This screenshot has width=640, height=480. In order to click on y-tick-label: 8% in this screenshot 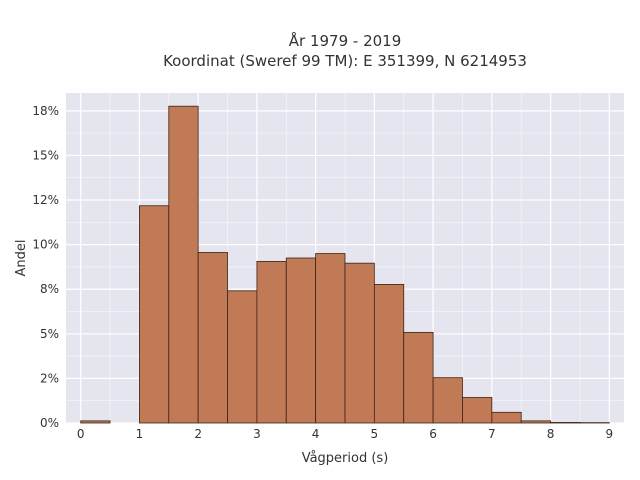, I will do `click(49, 289)`.